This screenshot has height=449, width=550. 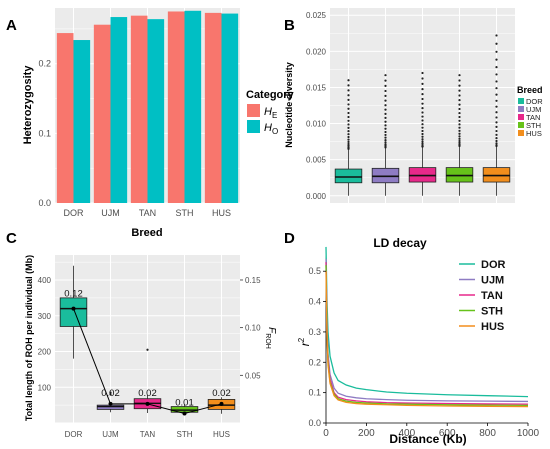 I want to click on panel-letter-d: D, so click(x=289, y=238).